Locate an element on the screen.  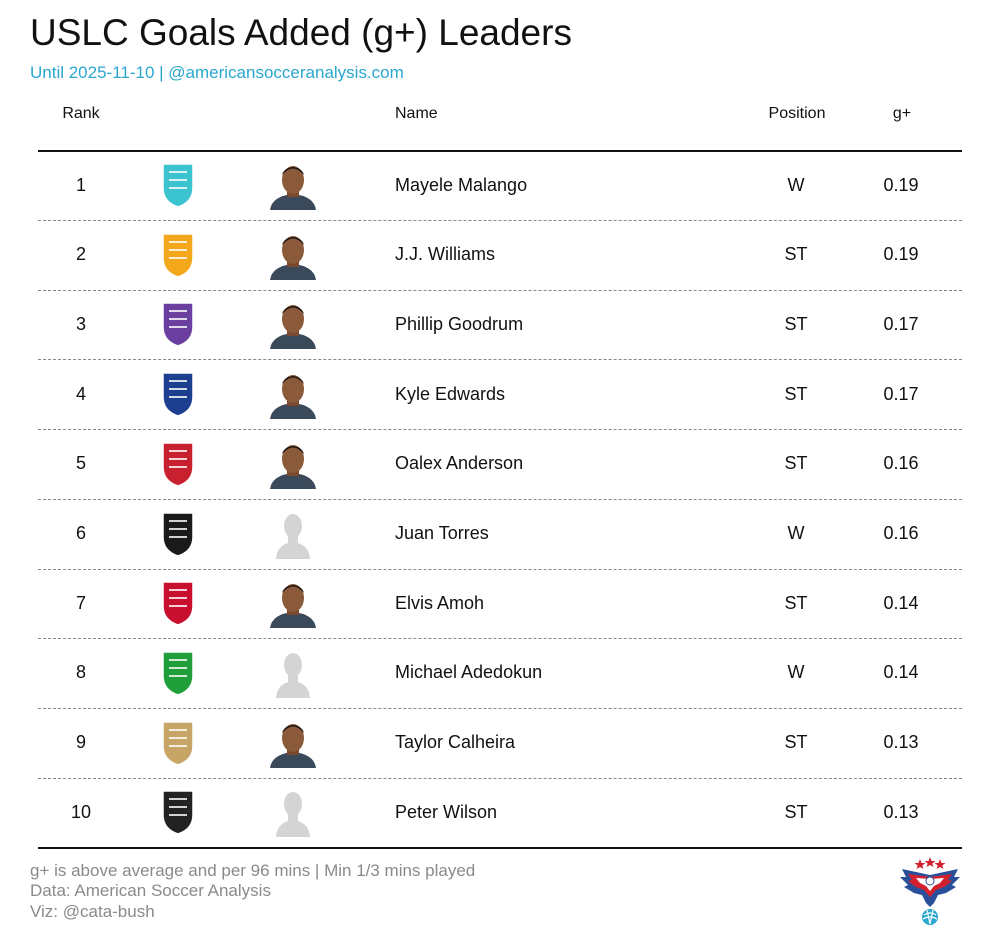
header-gplus: g+ is located at coordinates (902, 113).